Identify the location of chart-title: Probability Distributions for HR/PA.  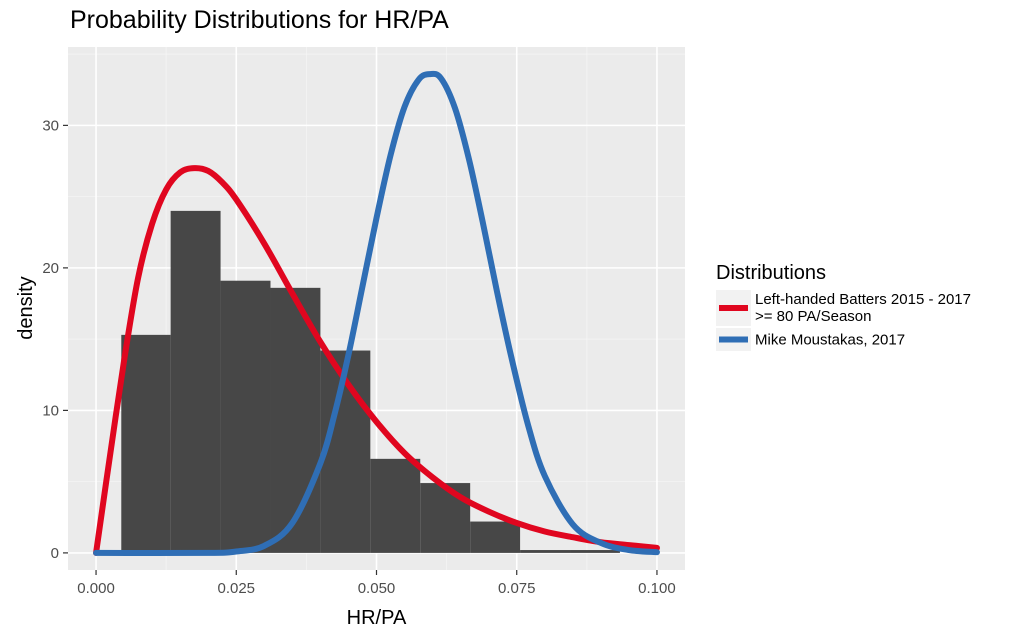
(259, 20).